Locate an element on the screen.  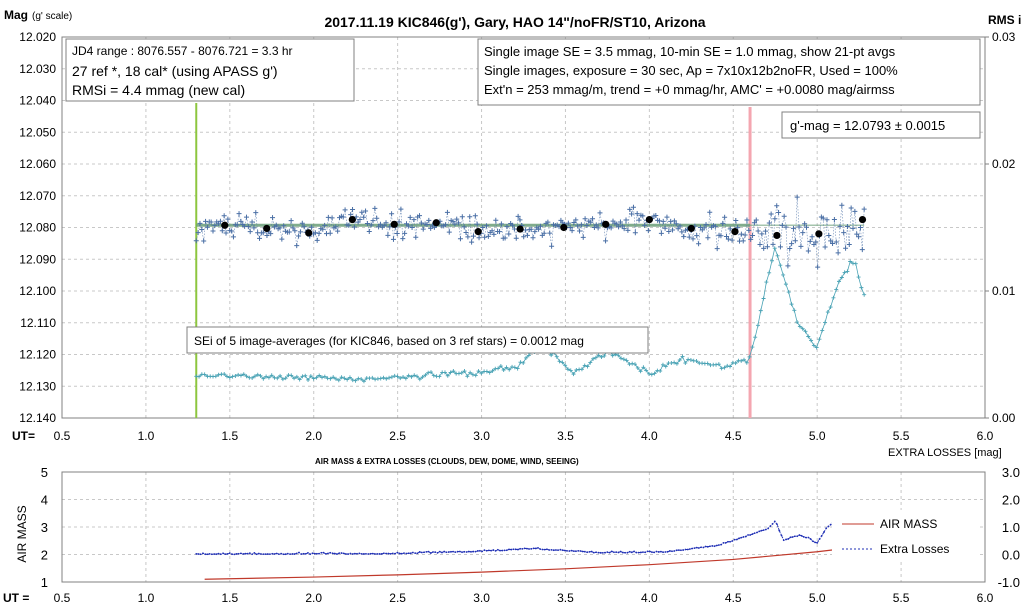
lower-y2-tick-label: 1.0 is located at coordinates (1011, 527).